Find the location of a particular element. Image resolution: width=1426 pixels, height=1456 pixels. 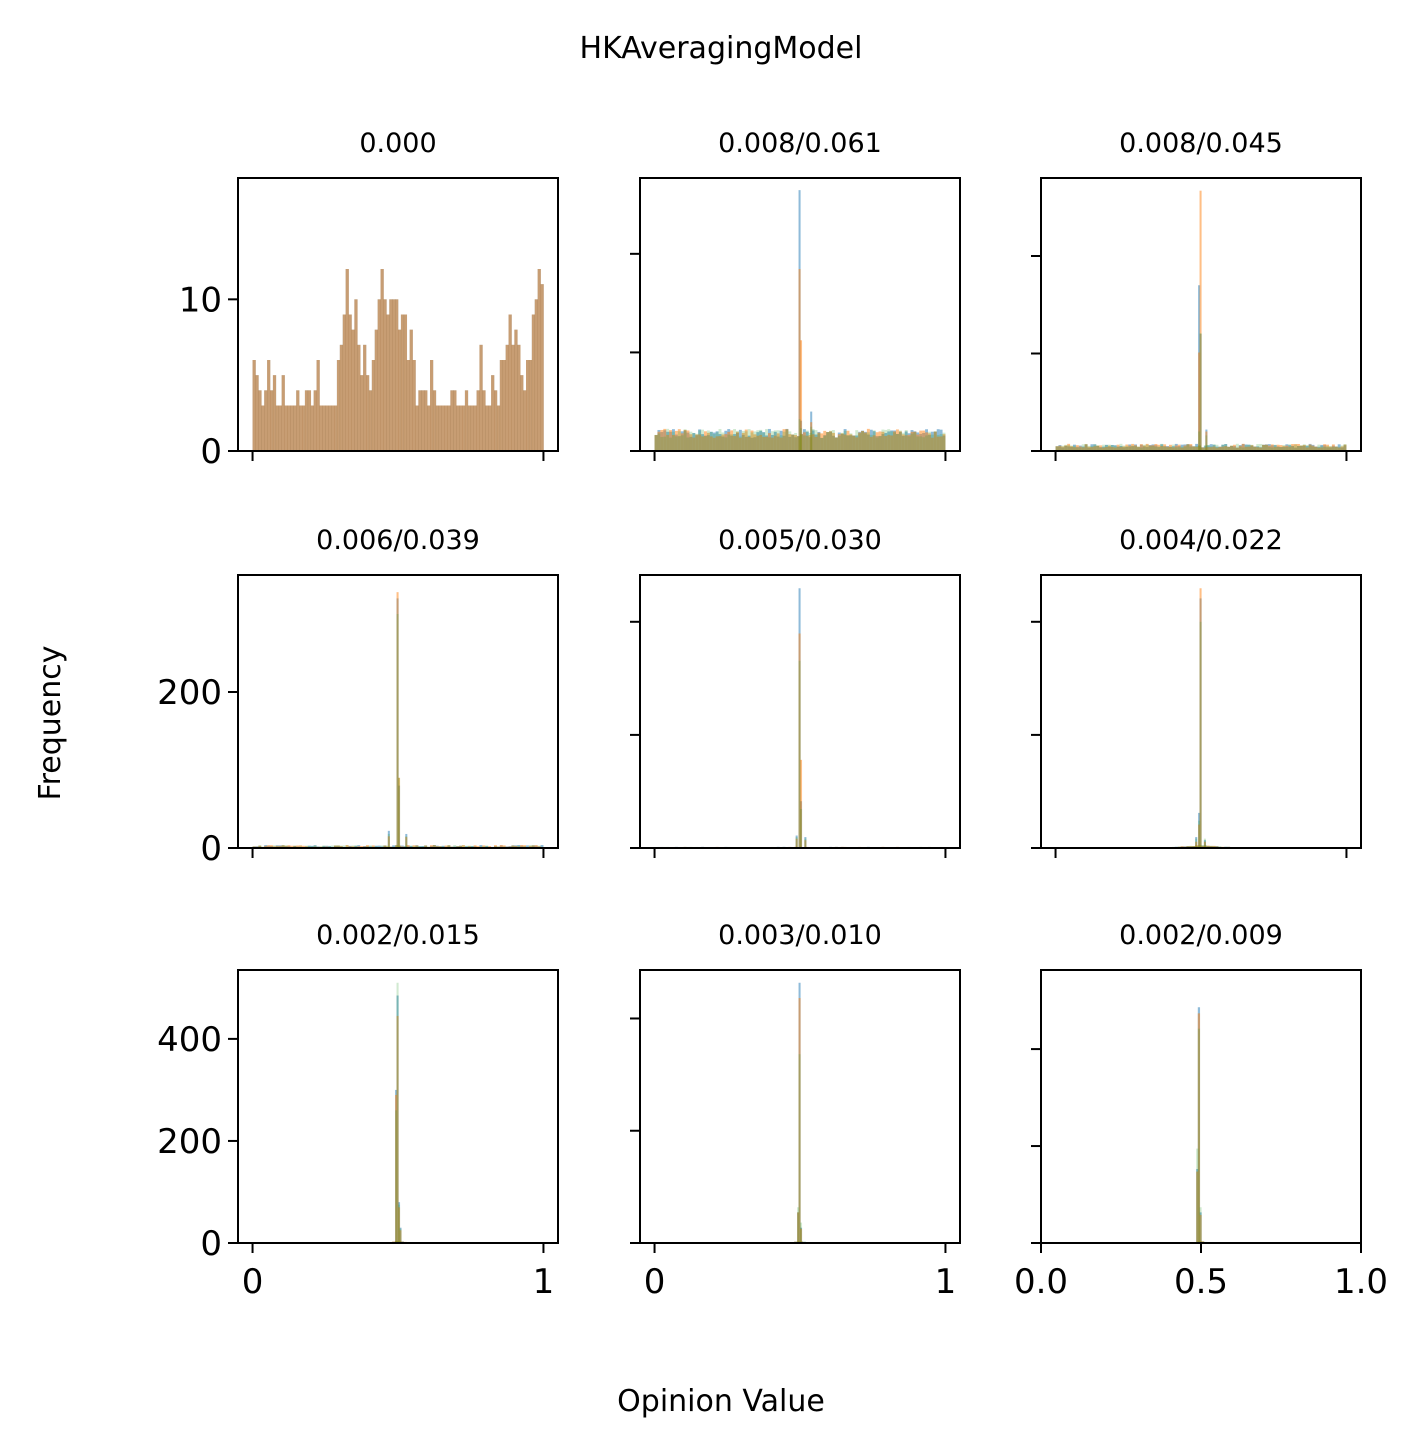

subplot-7: 0.002/0.015 0 200 400 0 1 is located at coordinates (358, 1111).